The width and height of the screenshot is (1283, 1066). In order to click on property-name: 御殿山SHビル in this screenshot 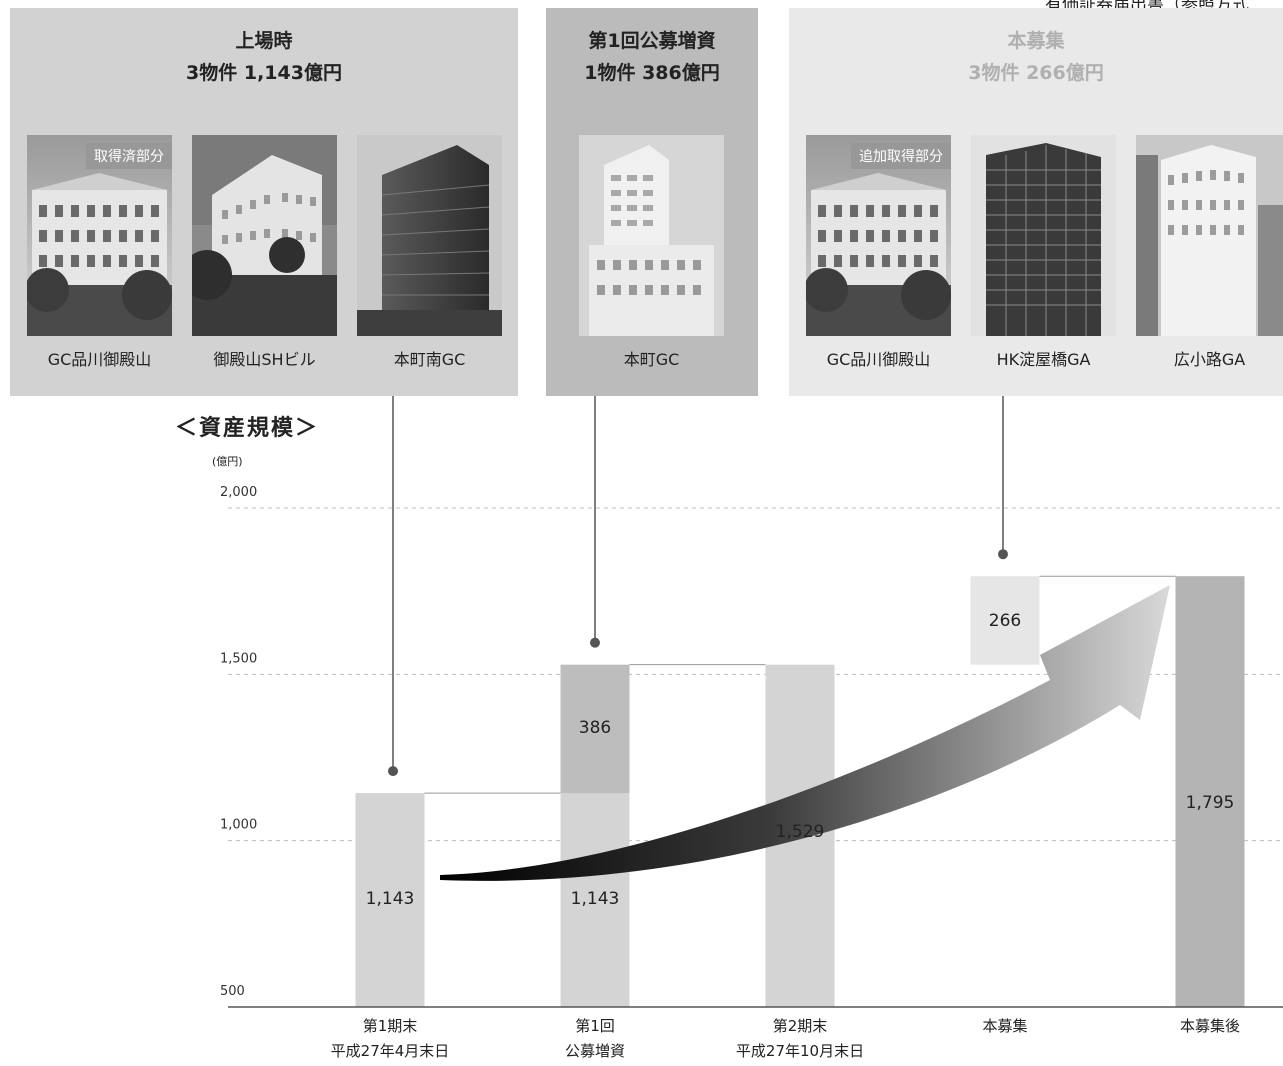, I will do `click(264, 359)`.